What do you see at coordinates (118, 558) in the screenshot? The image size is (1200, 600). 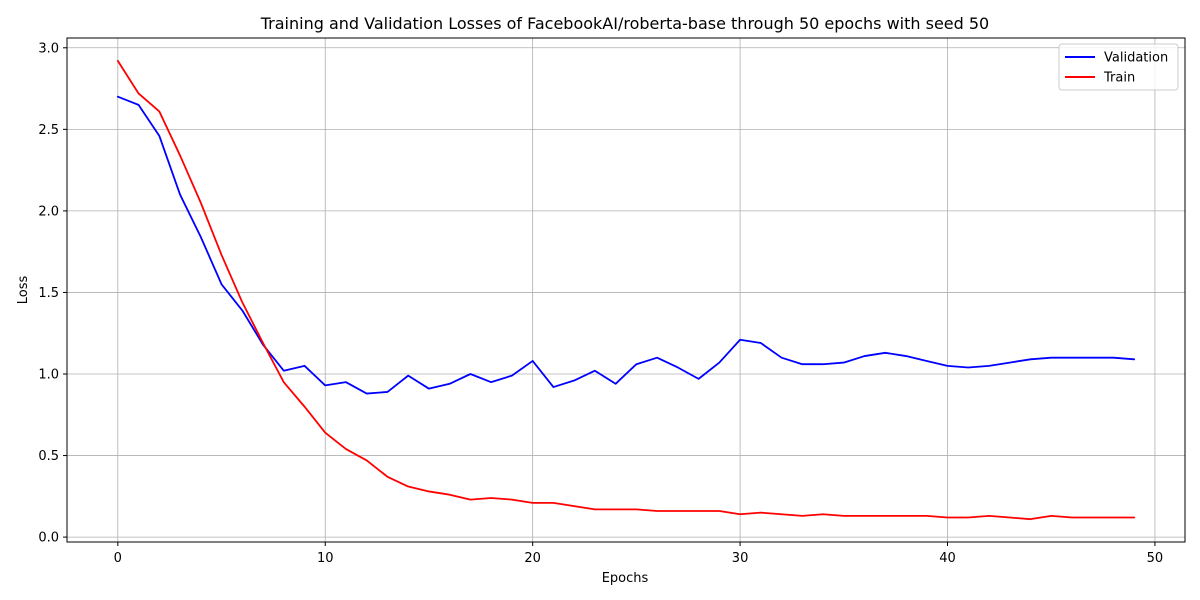 I see `x-tick-label: 0` at bounding box center [118, 558].